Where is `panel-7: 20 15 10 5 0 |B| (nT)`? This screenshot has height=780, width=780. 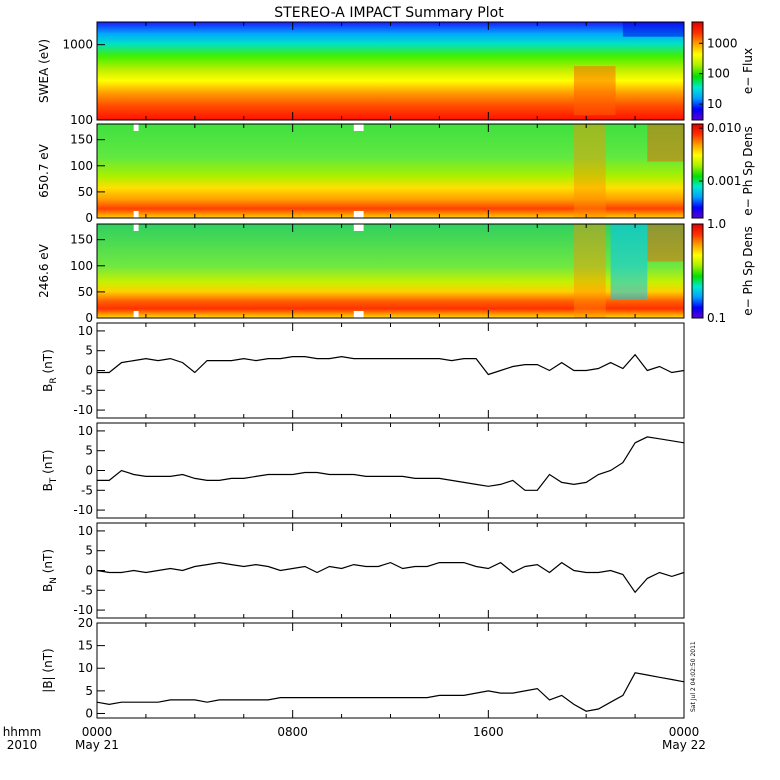
panel-7: 20 15 10 5 0 |B| (nT) is located at coordinates (363, 668).